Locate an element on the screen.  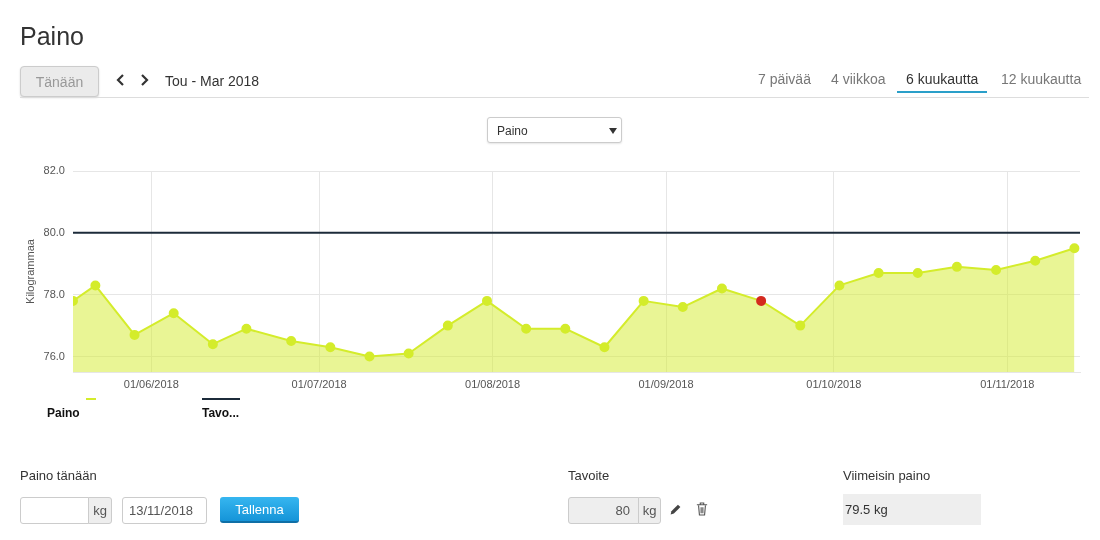
x-tick-label: 01/11/2018 is located at coordinates (1007, 383).